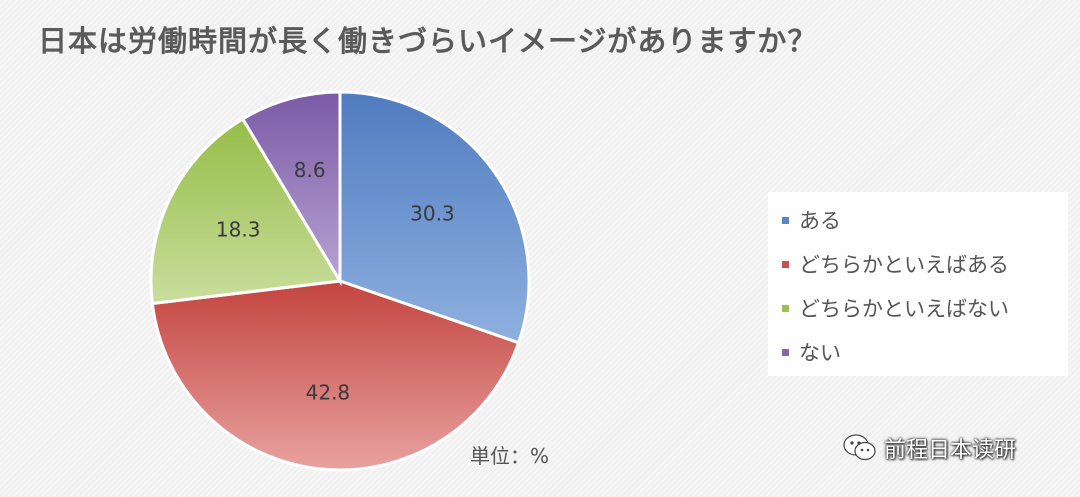 This screenshot has height=497, width=1080. What do you see at coordinates (238, 230) in the screenshot?
I see `slice-label-3: 18.3` at bounding box center [238, 230].